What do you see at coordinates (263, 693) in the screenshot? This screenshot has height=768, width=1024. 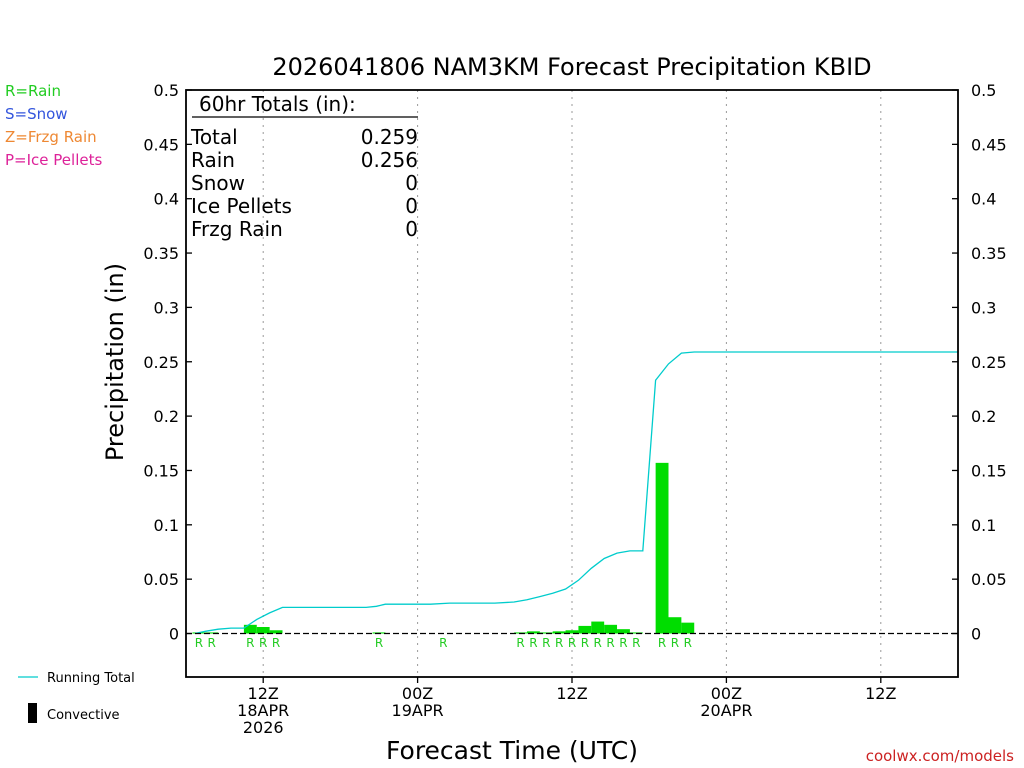 I see `x-tick-label-0-0: 12Z` at bounding box center [263, 693].